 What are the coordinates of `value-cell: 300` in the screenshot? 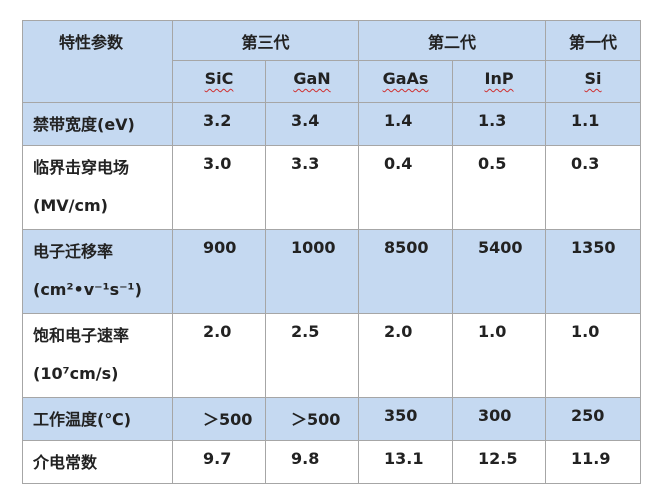 It's located at (499, 419).